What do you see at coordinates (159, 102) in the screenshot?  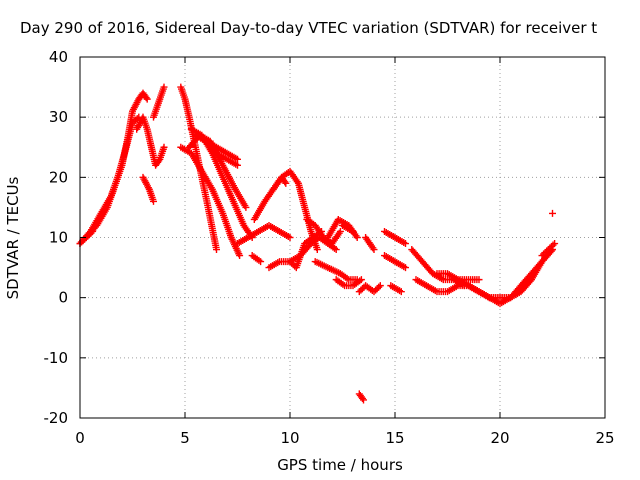 I see `series-pass-e` at bounding box center [159, 102].